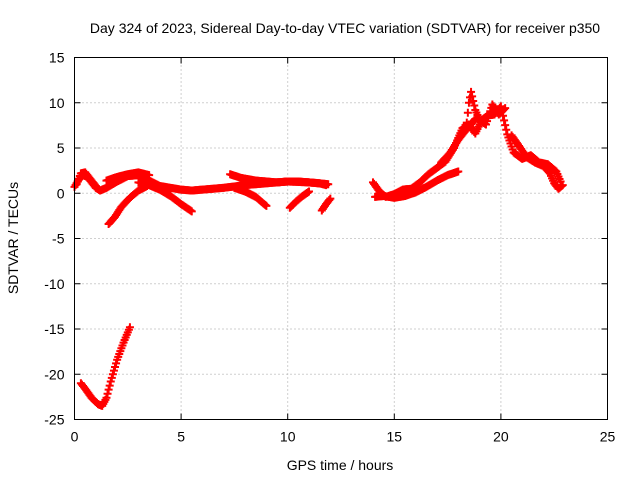 The image size is (640, 480). I want to click on y-tick-label: 10, so click(57, 103).